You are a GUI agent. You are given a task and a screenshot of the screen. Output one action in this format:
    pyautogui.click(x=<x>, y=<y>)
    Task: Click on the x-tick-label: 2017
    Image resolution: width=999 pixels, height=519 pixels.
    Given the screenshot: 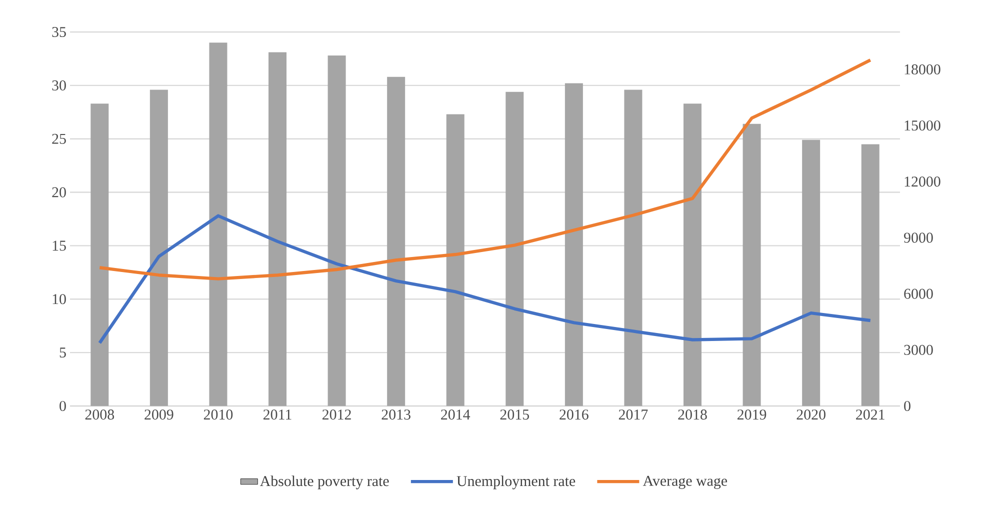 What is the action you would take?
    pyautogui.click(x=633, y=415)
    